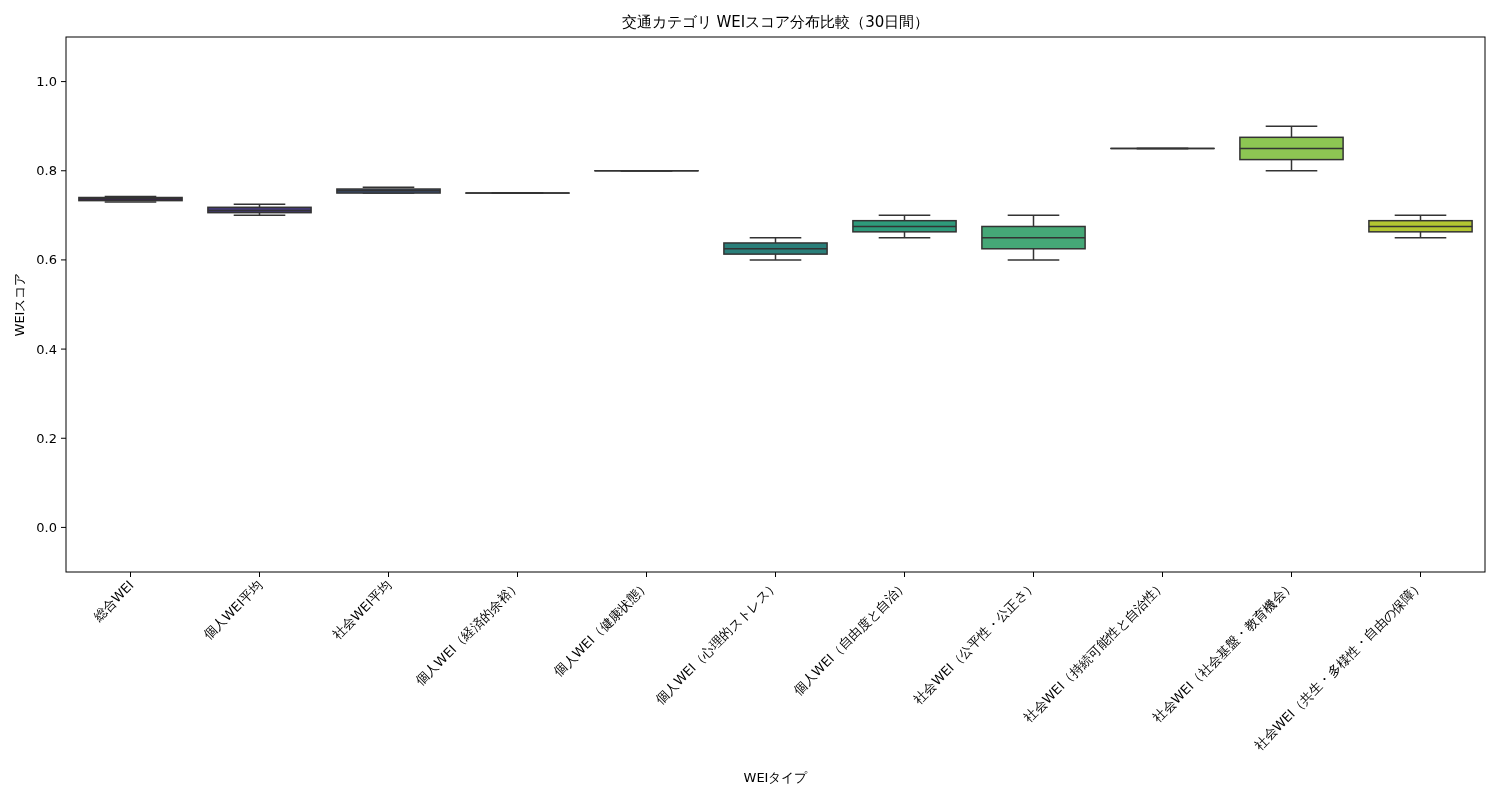 The height and width of the screenshot is (800, 1500). Describe the element at coordinates (601, 628) in the screenshot. I see `x-tick-label: 個人WEI（健康状態）` at that location.